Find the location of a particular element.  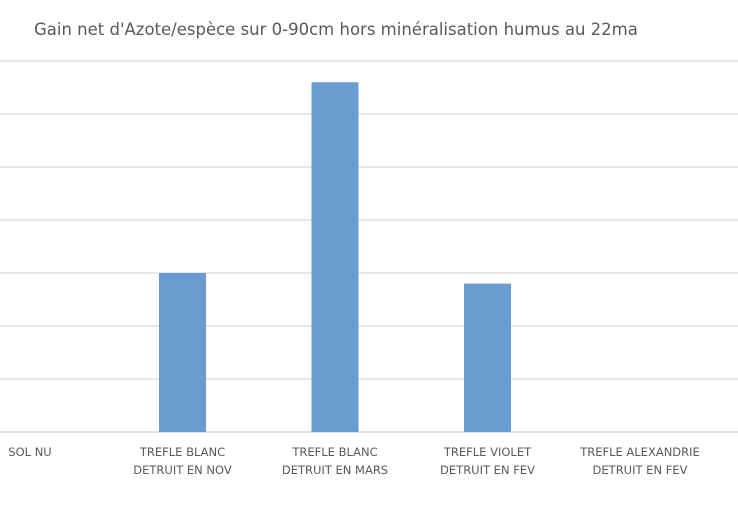

x-tick-label: TREFLE ALEXANDRIE is located at coordinates (639, 452).